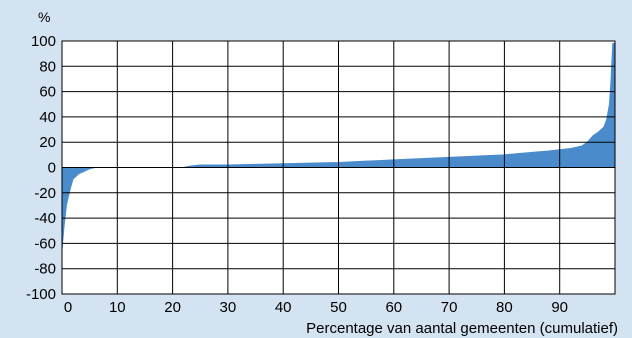 The image size is (632, 338). Describe the element at coordinates (316, 307) in the screenshot. I see `x-axis-ticks: 0 10 20 30 40 50 60 70 80 90` at that location.